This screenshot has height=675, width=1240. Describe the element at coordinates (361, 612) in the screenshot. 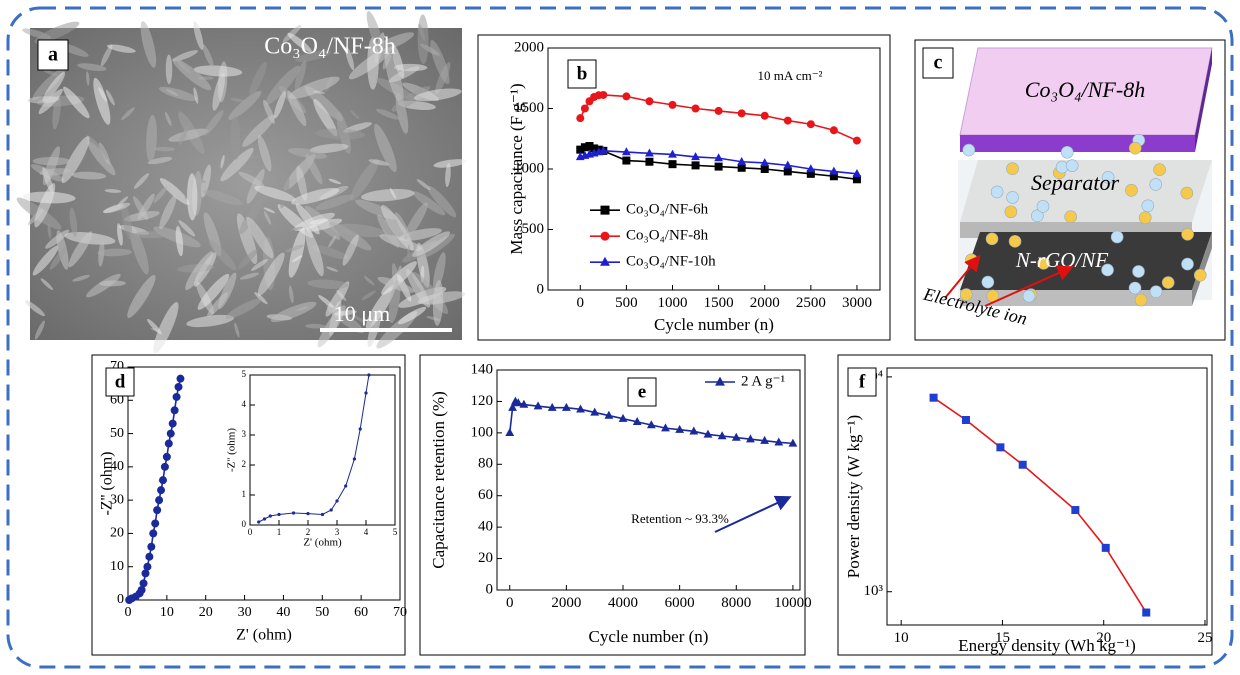

I see `x-tick-label: 60` at that location.